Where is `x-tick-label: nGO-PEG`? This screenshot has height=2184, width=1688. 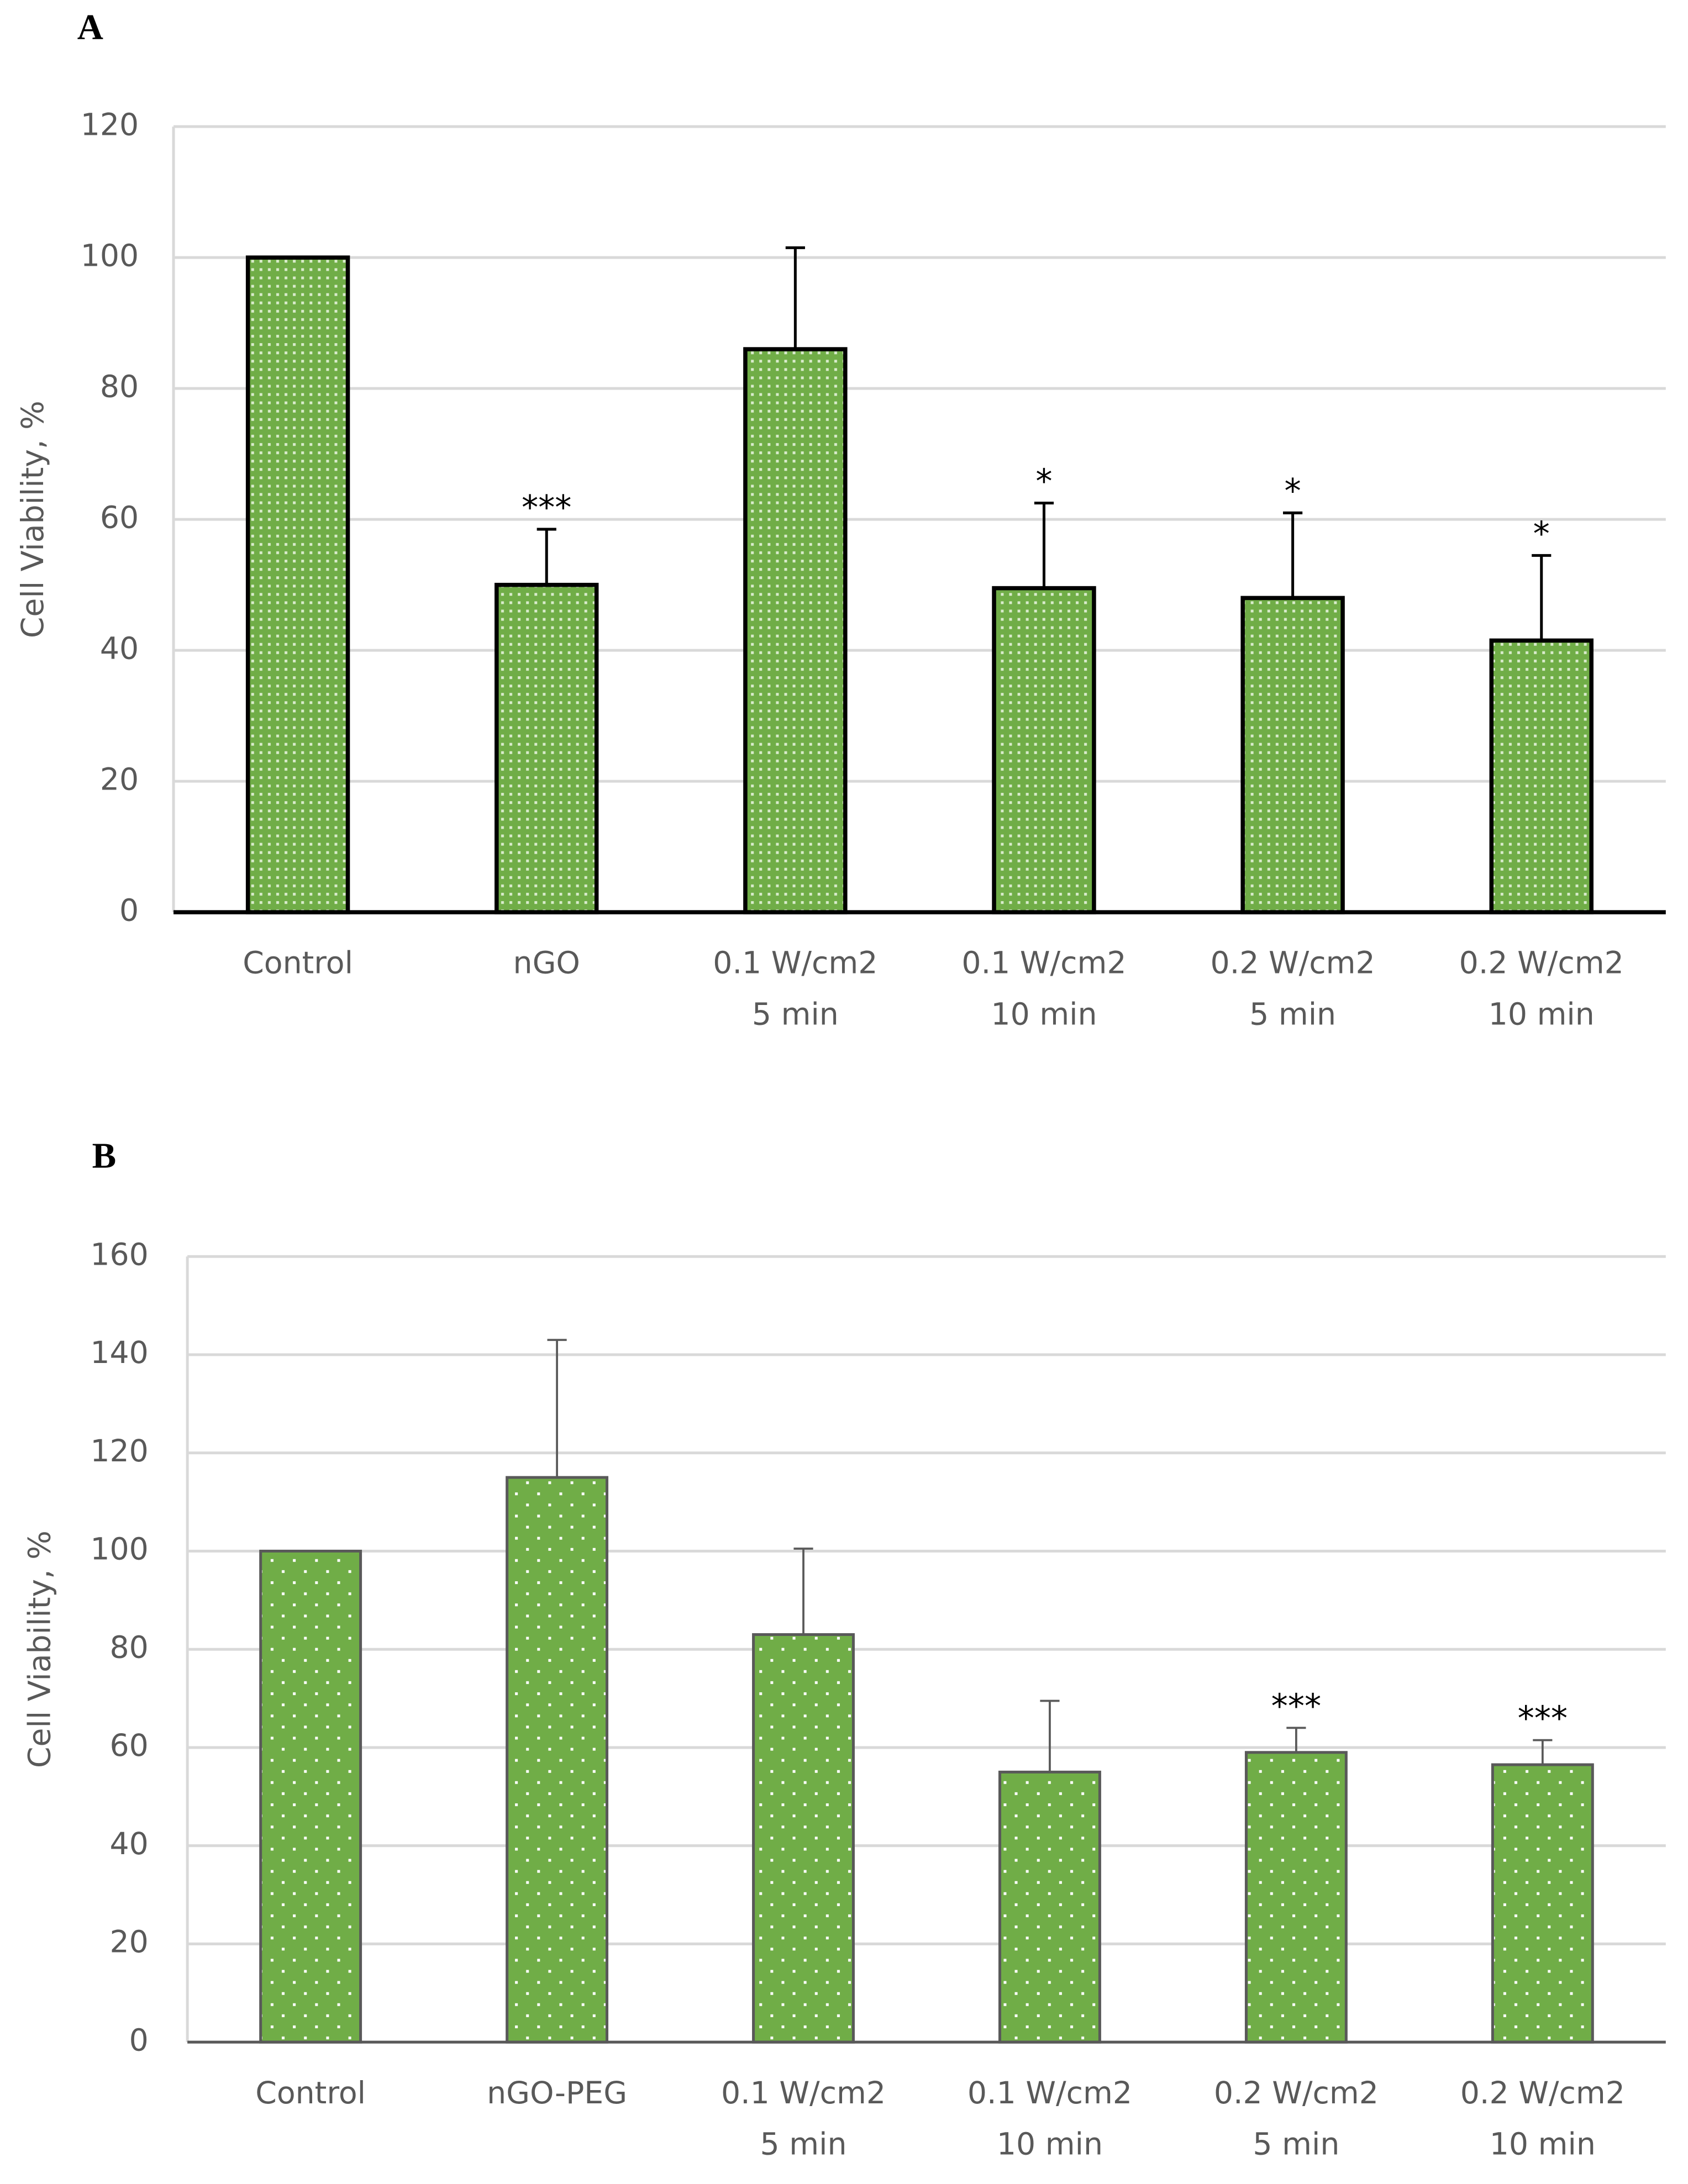 x-tick-label: nGO-PEG is located at coordinates (557, 2093).